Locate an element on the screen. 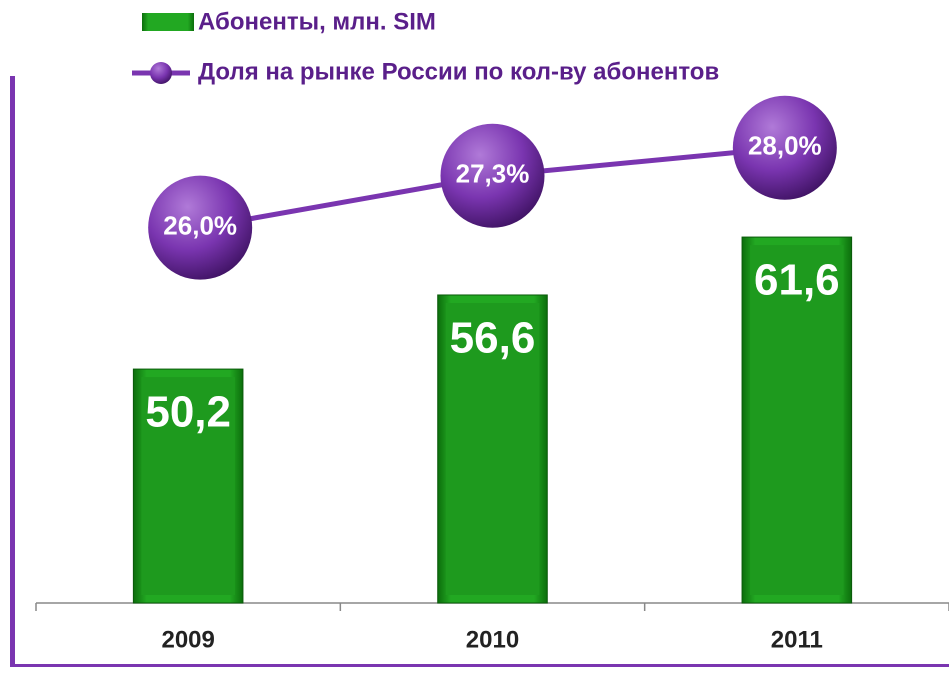 This screenshot has width=949, height=674. x-tick-label: 2009 is located at coordinates (187, 639).